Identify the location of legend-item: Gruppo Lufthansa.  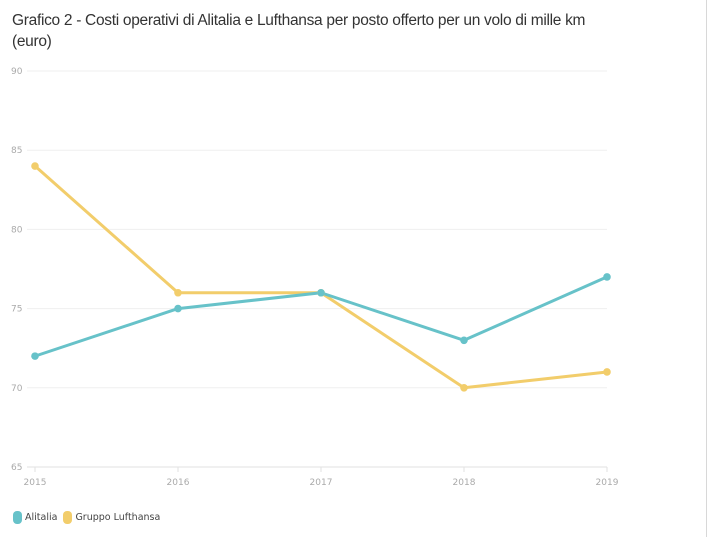
(111, 517).